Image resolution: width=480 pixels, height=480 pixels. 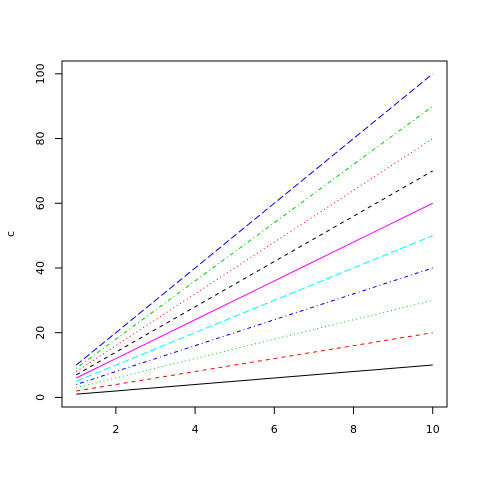 What do you see at coordinates (40, 268) in the screenshot?
I see `y-tick-label: 40` at bounding box center [40, 268].